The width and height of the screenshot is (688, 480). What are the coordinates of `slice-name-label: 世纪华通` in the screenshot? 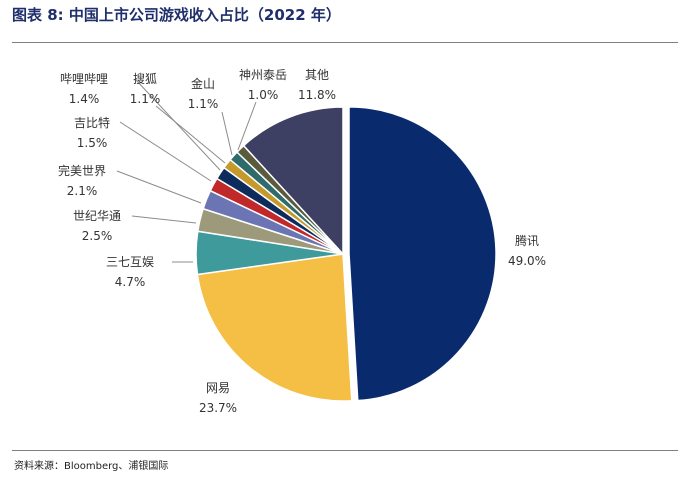 It's located at (97, 216).